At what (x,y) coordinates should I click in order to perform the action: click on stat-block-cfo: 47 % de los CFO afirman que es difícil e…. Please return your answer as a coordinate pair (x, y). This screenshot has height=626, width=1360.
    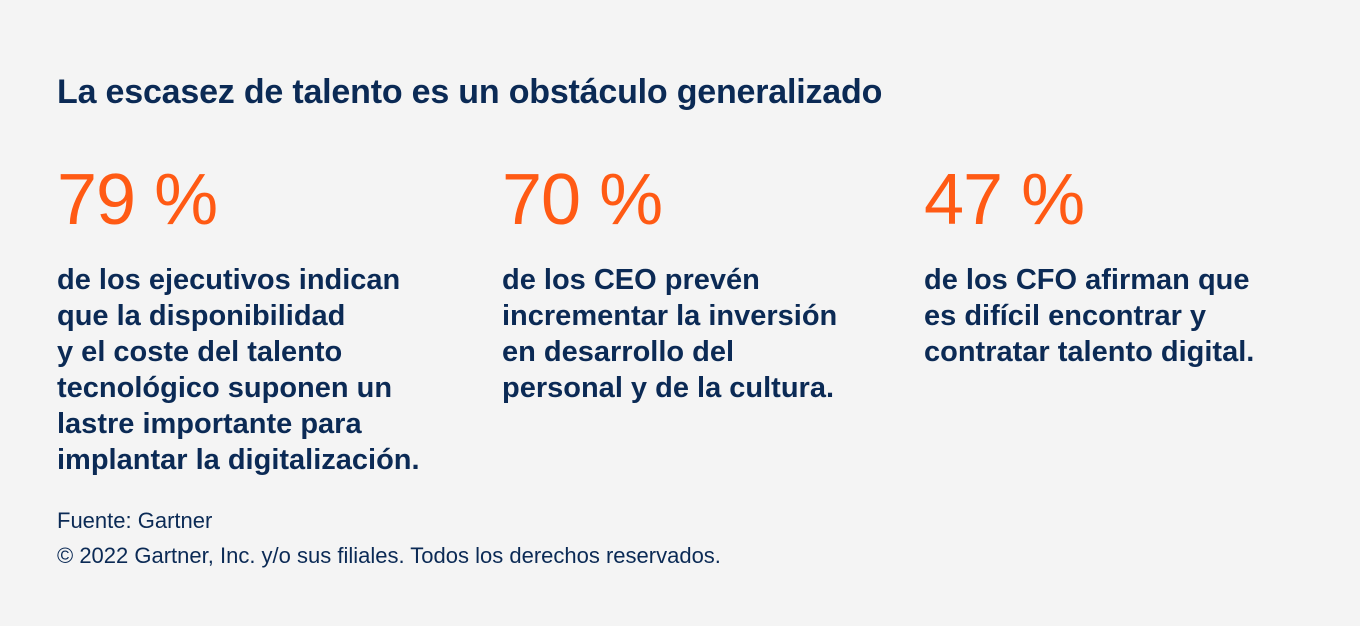
    Looking at the image, I should click on (1124, 265).